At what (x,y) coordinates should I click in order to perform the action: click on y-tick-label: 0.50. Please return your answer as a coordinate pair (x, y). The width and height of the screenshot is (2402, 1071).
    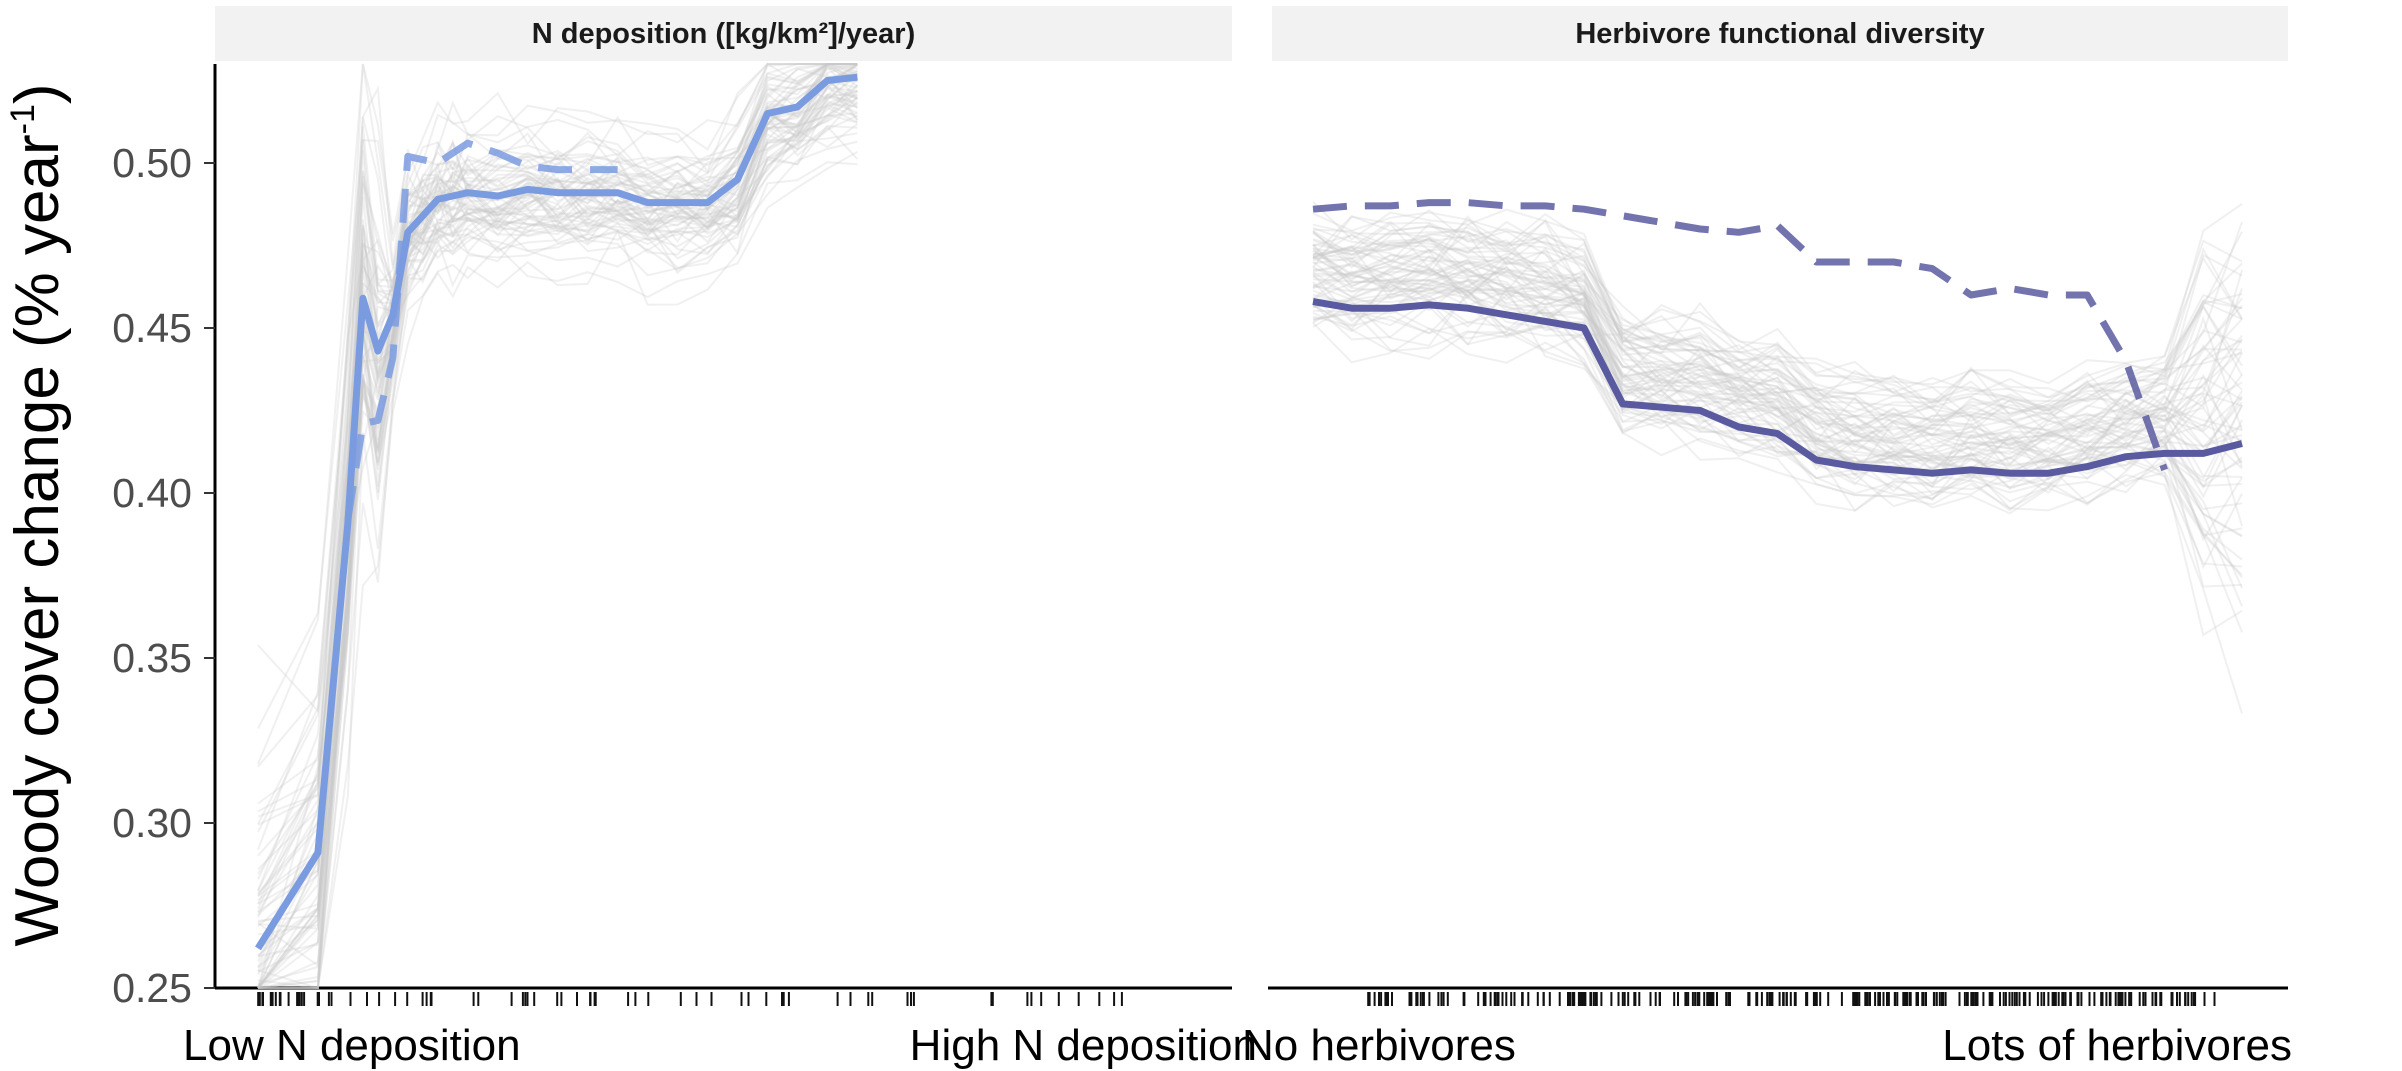
    Looking at the image, I should click on (152, 163).